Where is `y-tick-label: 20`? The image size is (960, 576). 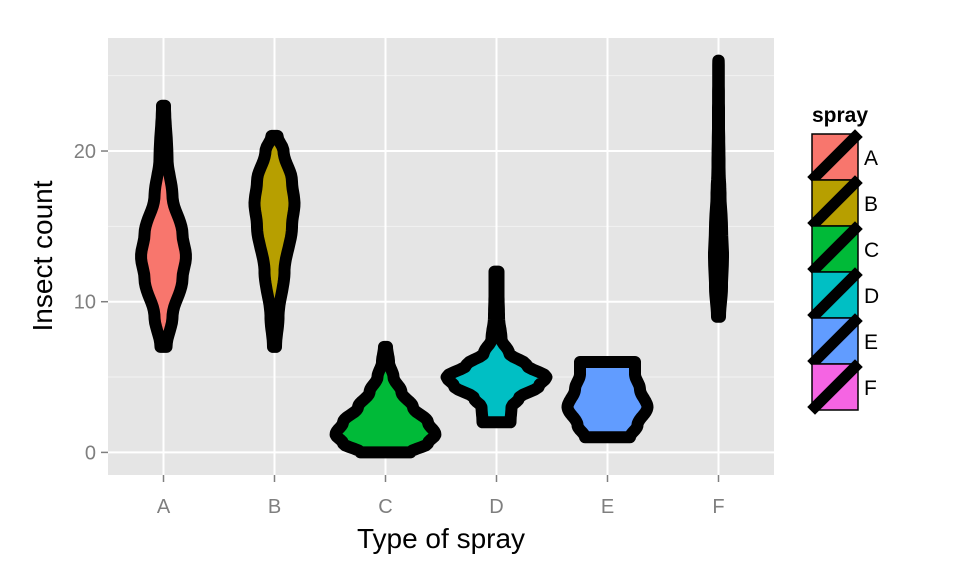
y-tick-label: 20 is located at coordinates (85, 152).